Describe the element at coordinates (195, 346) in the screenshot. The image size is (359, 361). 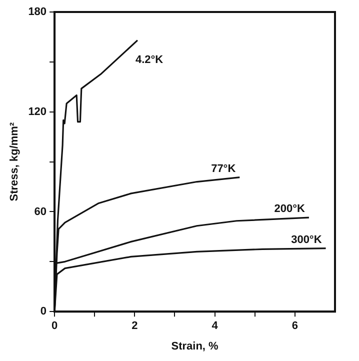
I see `x-axis-title: Strain, %` at that location.